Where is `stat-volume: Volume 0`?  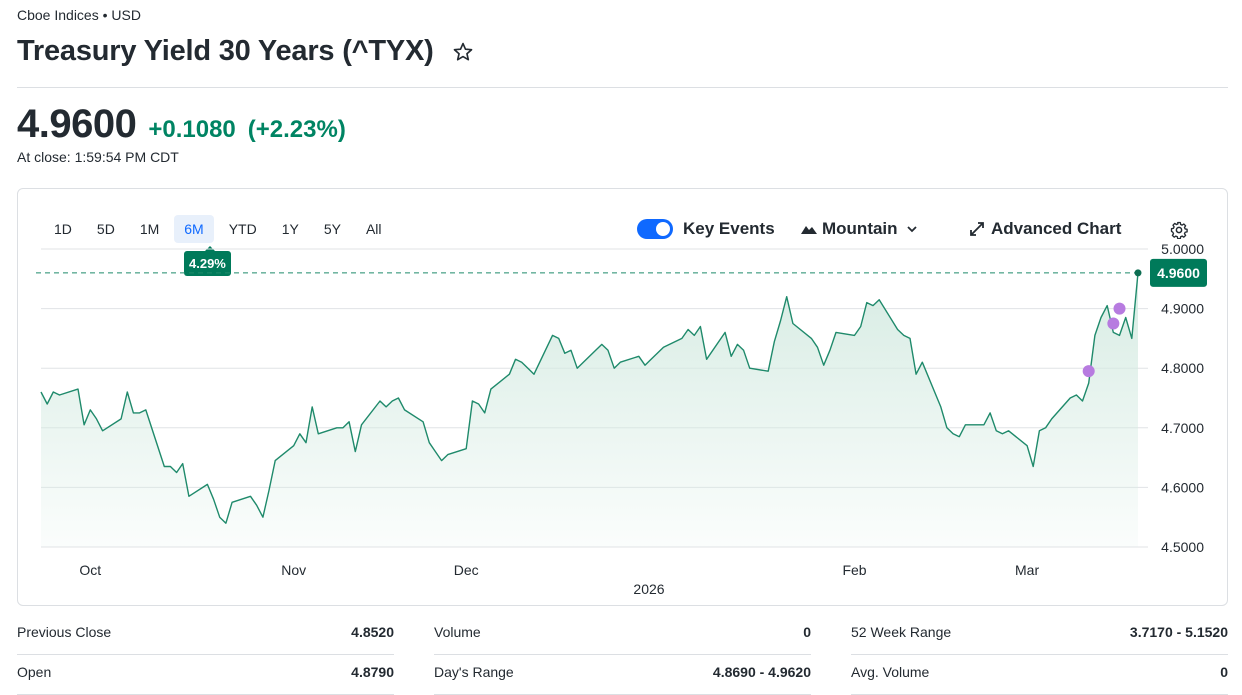 stat-volume: Volume 0 is located at coordinates (622, 635).